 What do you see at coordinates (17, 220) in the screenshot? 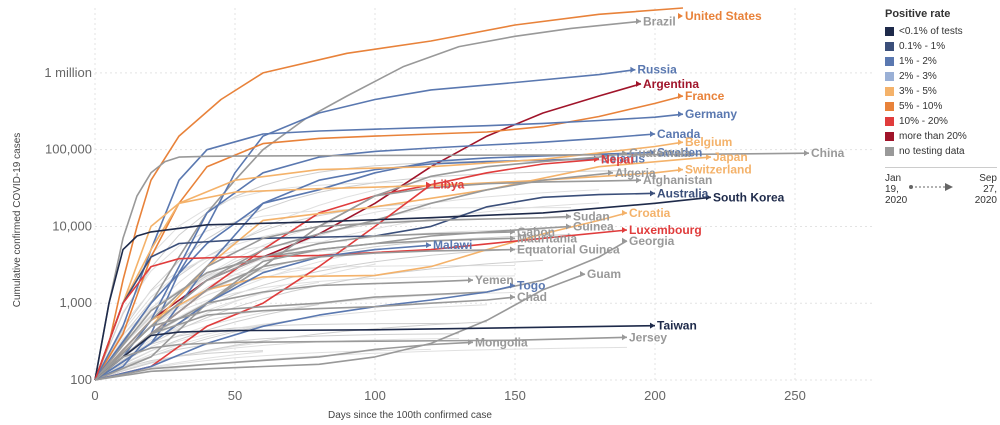
I see `y-axis-title: Cumulative confirmed COVID-19 cases` at bounding box center [17, 220].